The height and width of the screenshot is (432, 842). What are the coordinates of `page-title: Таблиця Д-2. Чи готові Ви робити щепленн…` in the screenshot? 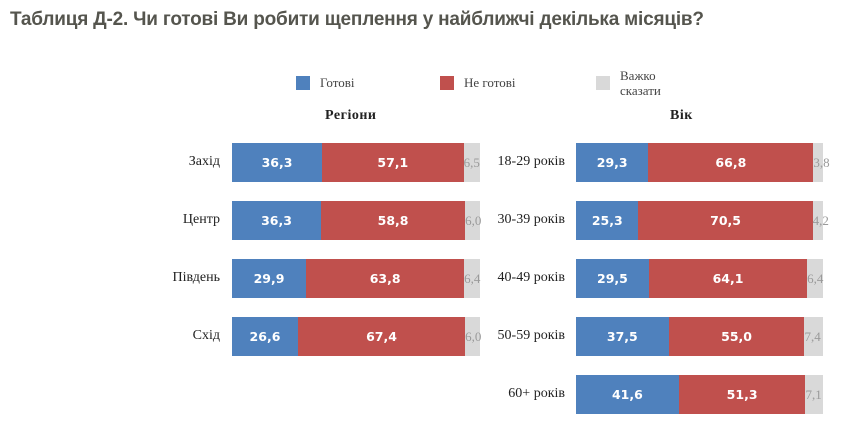 It's located at (357, 19).